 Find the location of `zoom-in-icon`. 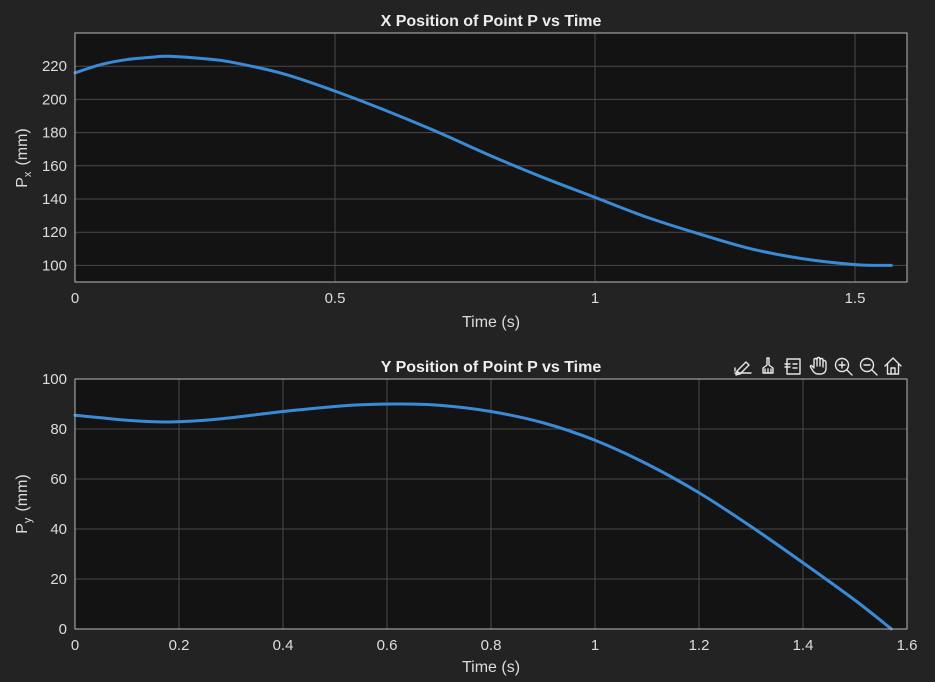

zoom-in-icon is located at coordinates (843, 366).